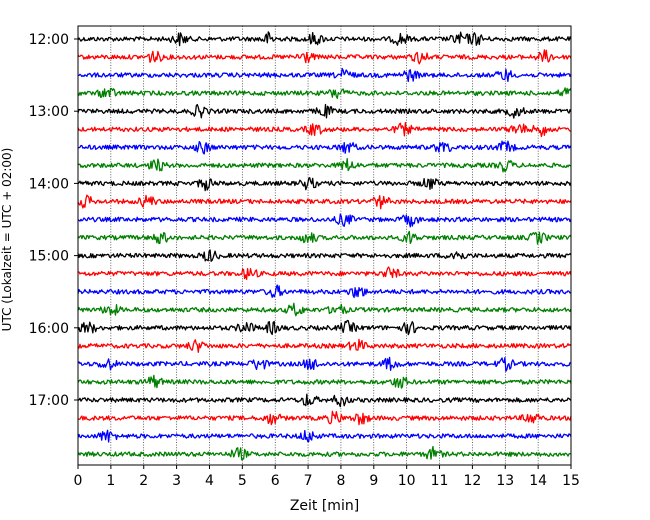  Describe the element at coordinates (209, 481) in the screenshot. I see `x-tick-label: 4` at that location.